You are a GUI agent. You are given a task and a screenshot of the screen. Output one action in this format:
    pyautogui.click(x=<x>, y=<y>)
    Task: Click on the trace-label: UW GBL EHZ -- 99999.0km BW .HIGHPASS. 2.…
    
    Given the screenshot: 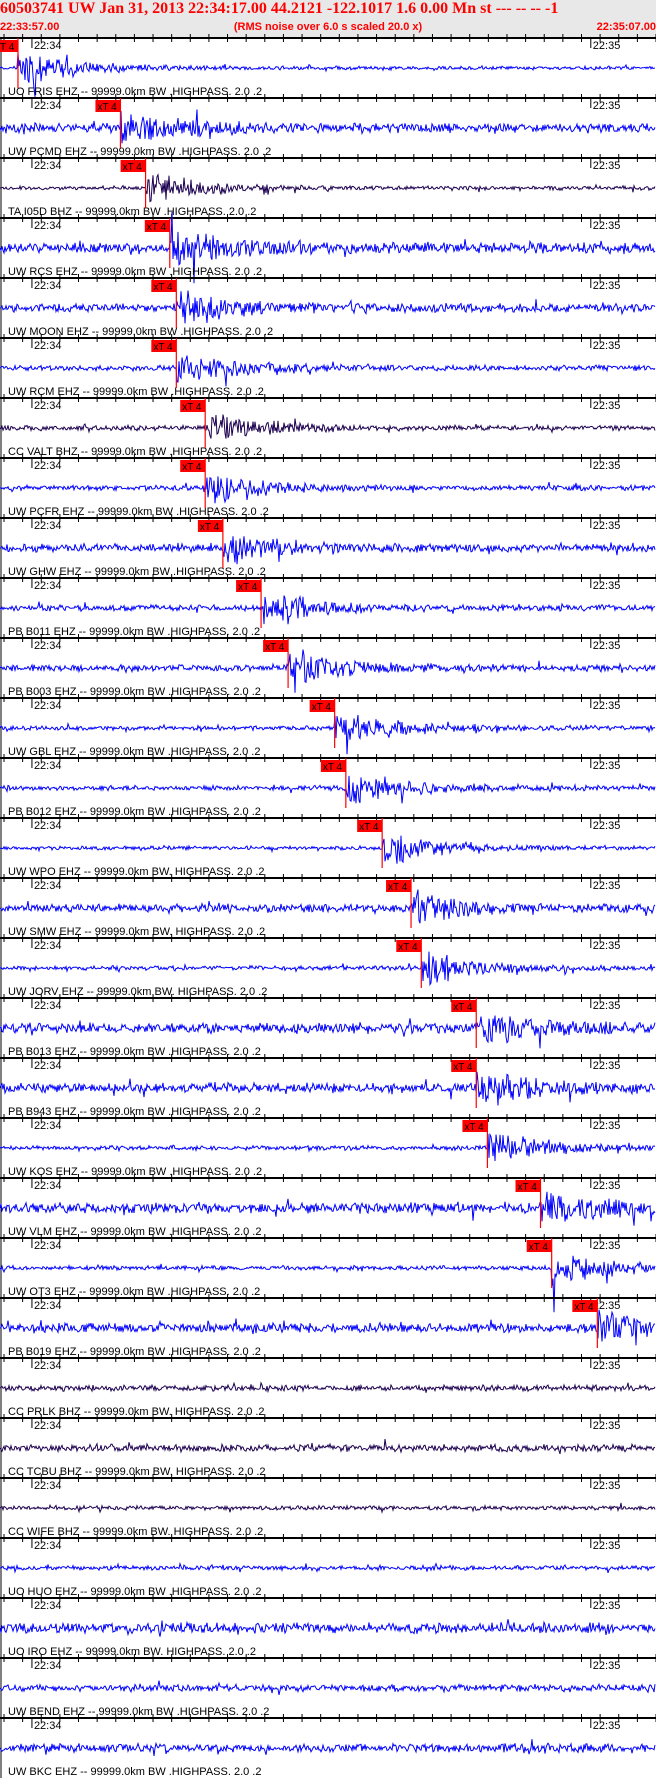 What is the action you would take?
    pyautogui.click(x=134, y=752)
    